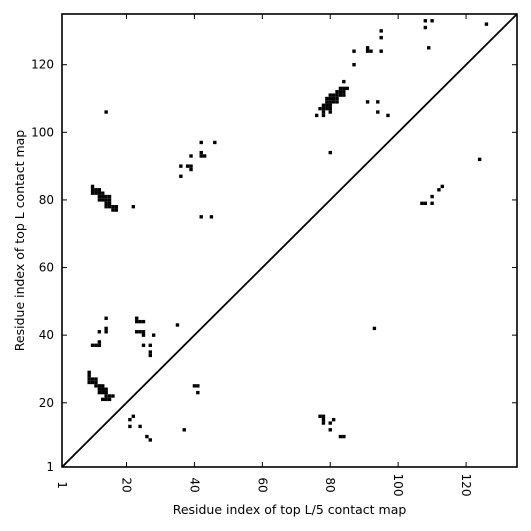  Describe the element at coordinates (50, 467) in the screenshot. I see `y-tick-label: 1` at that location.